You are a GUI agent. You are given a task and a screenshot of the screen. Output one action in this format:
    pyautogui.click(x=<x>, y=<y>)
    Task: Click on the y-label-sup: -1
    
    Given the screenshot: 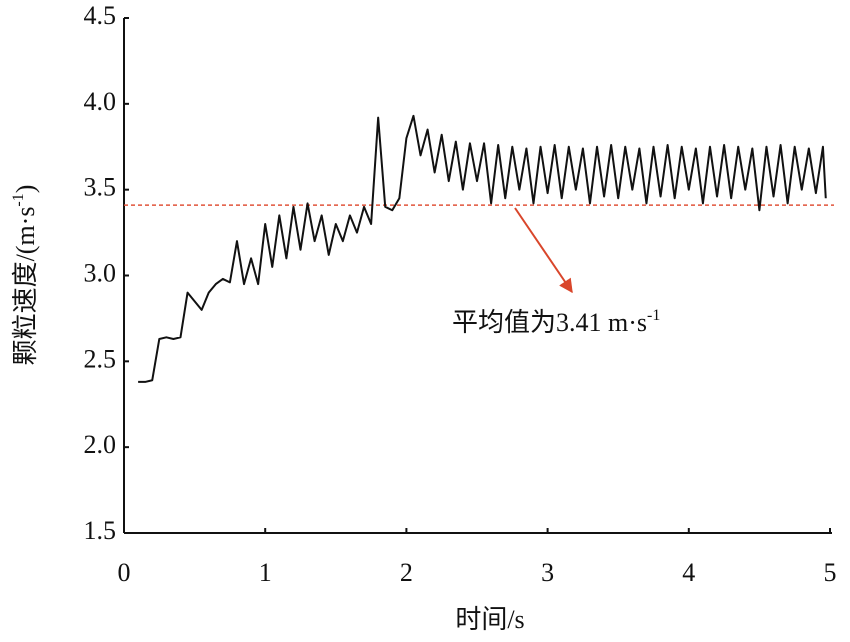 What is the action you would take?
    pyautogui.click(x=18, y=199)
    